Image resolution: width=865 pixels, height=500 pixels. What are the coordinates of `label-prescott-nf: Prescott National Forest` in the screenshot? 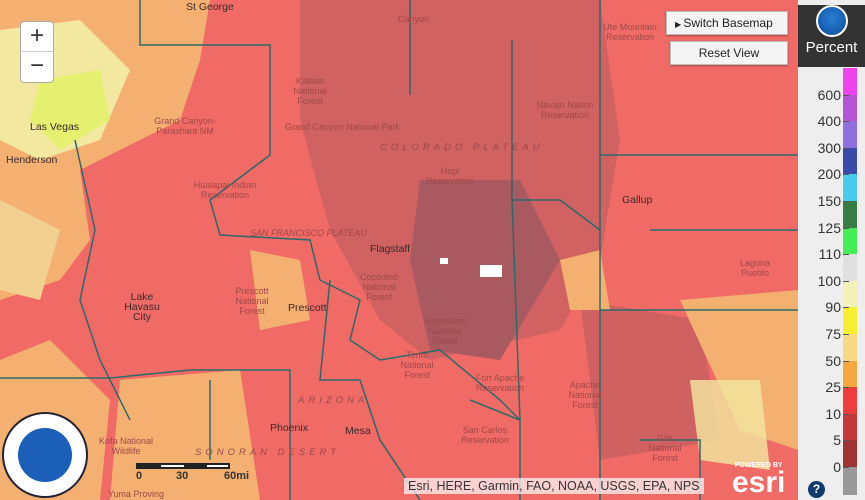 It's located at (252, 301).